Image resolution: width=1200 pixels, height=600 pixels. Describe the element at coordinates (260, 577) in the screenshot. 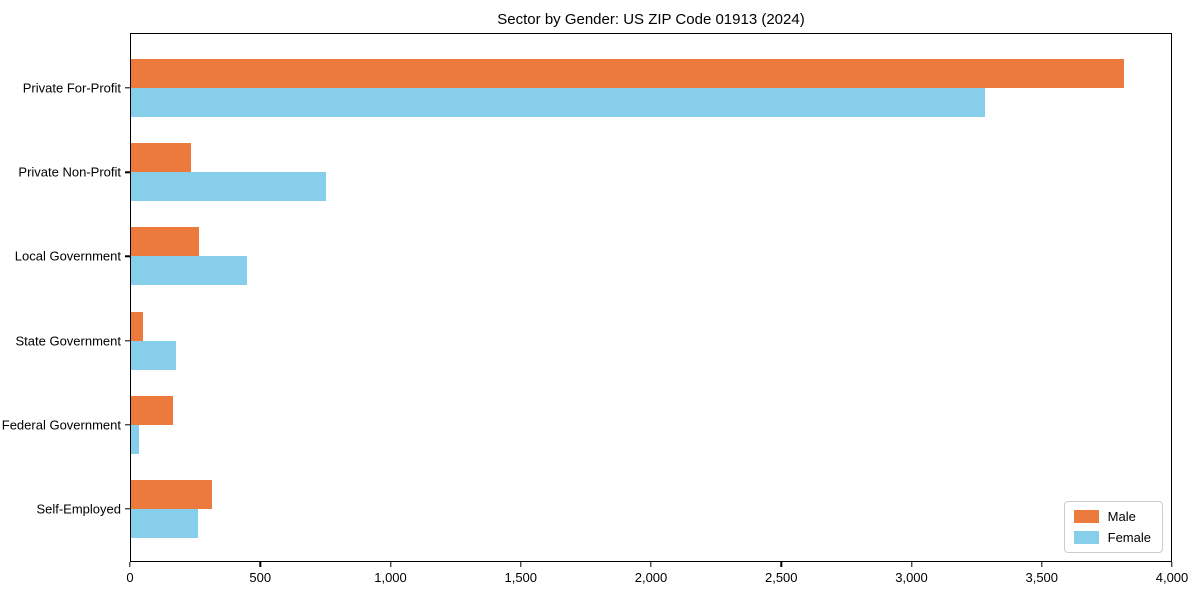

I see `x-tick-label: 500` at that location.